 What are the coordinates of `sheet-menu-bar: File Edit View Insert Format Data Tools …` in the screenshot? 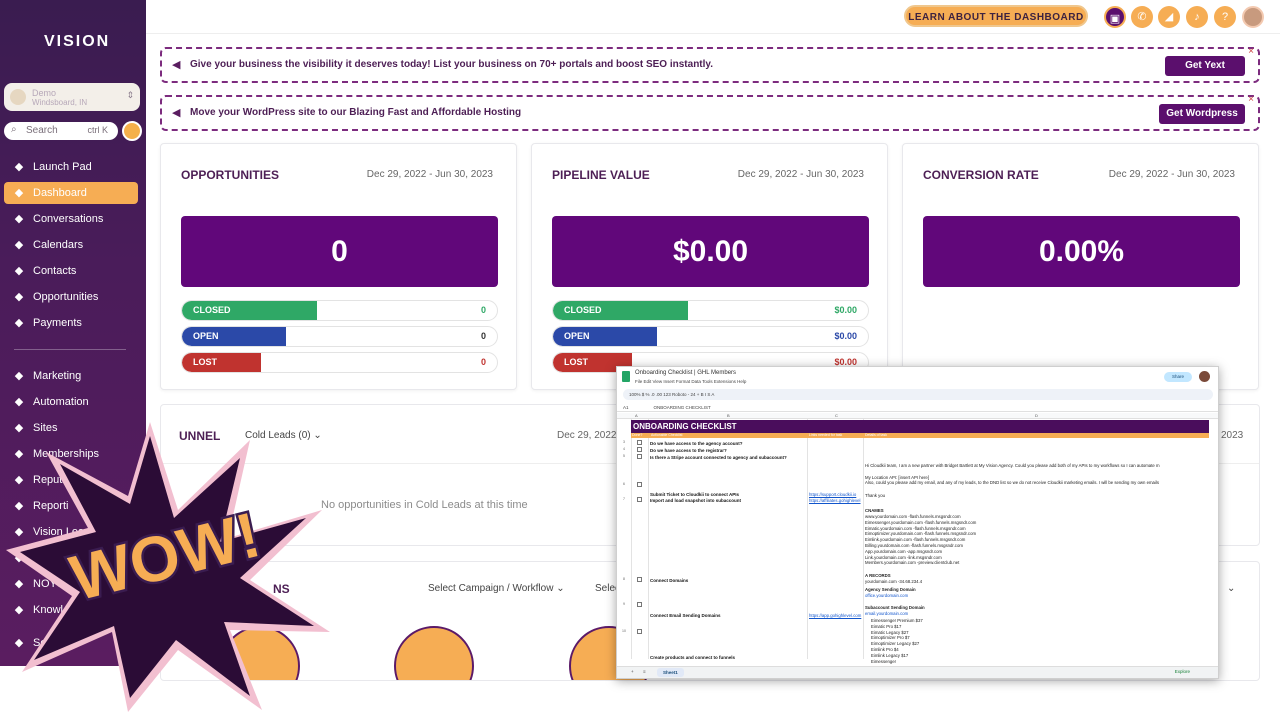 It's located at (691, 381).